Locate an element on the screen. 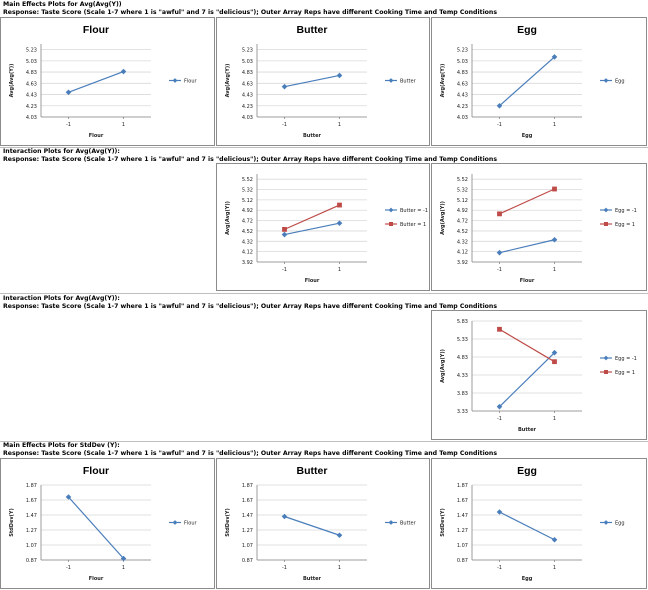 The width and height of the screenshot is (648, 590). section-title-main-effects-avg: Main Effects Plots for Avg(Avg(Y)) is located at coordinates (62, 4).